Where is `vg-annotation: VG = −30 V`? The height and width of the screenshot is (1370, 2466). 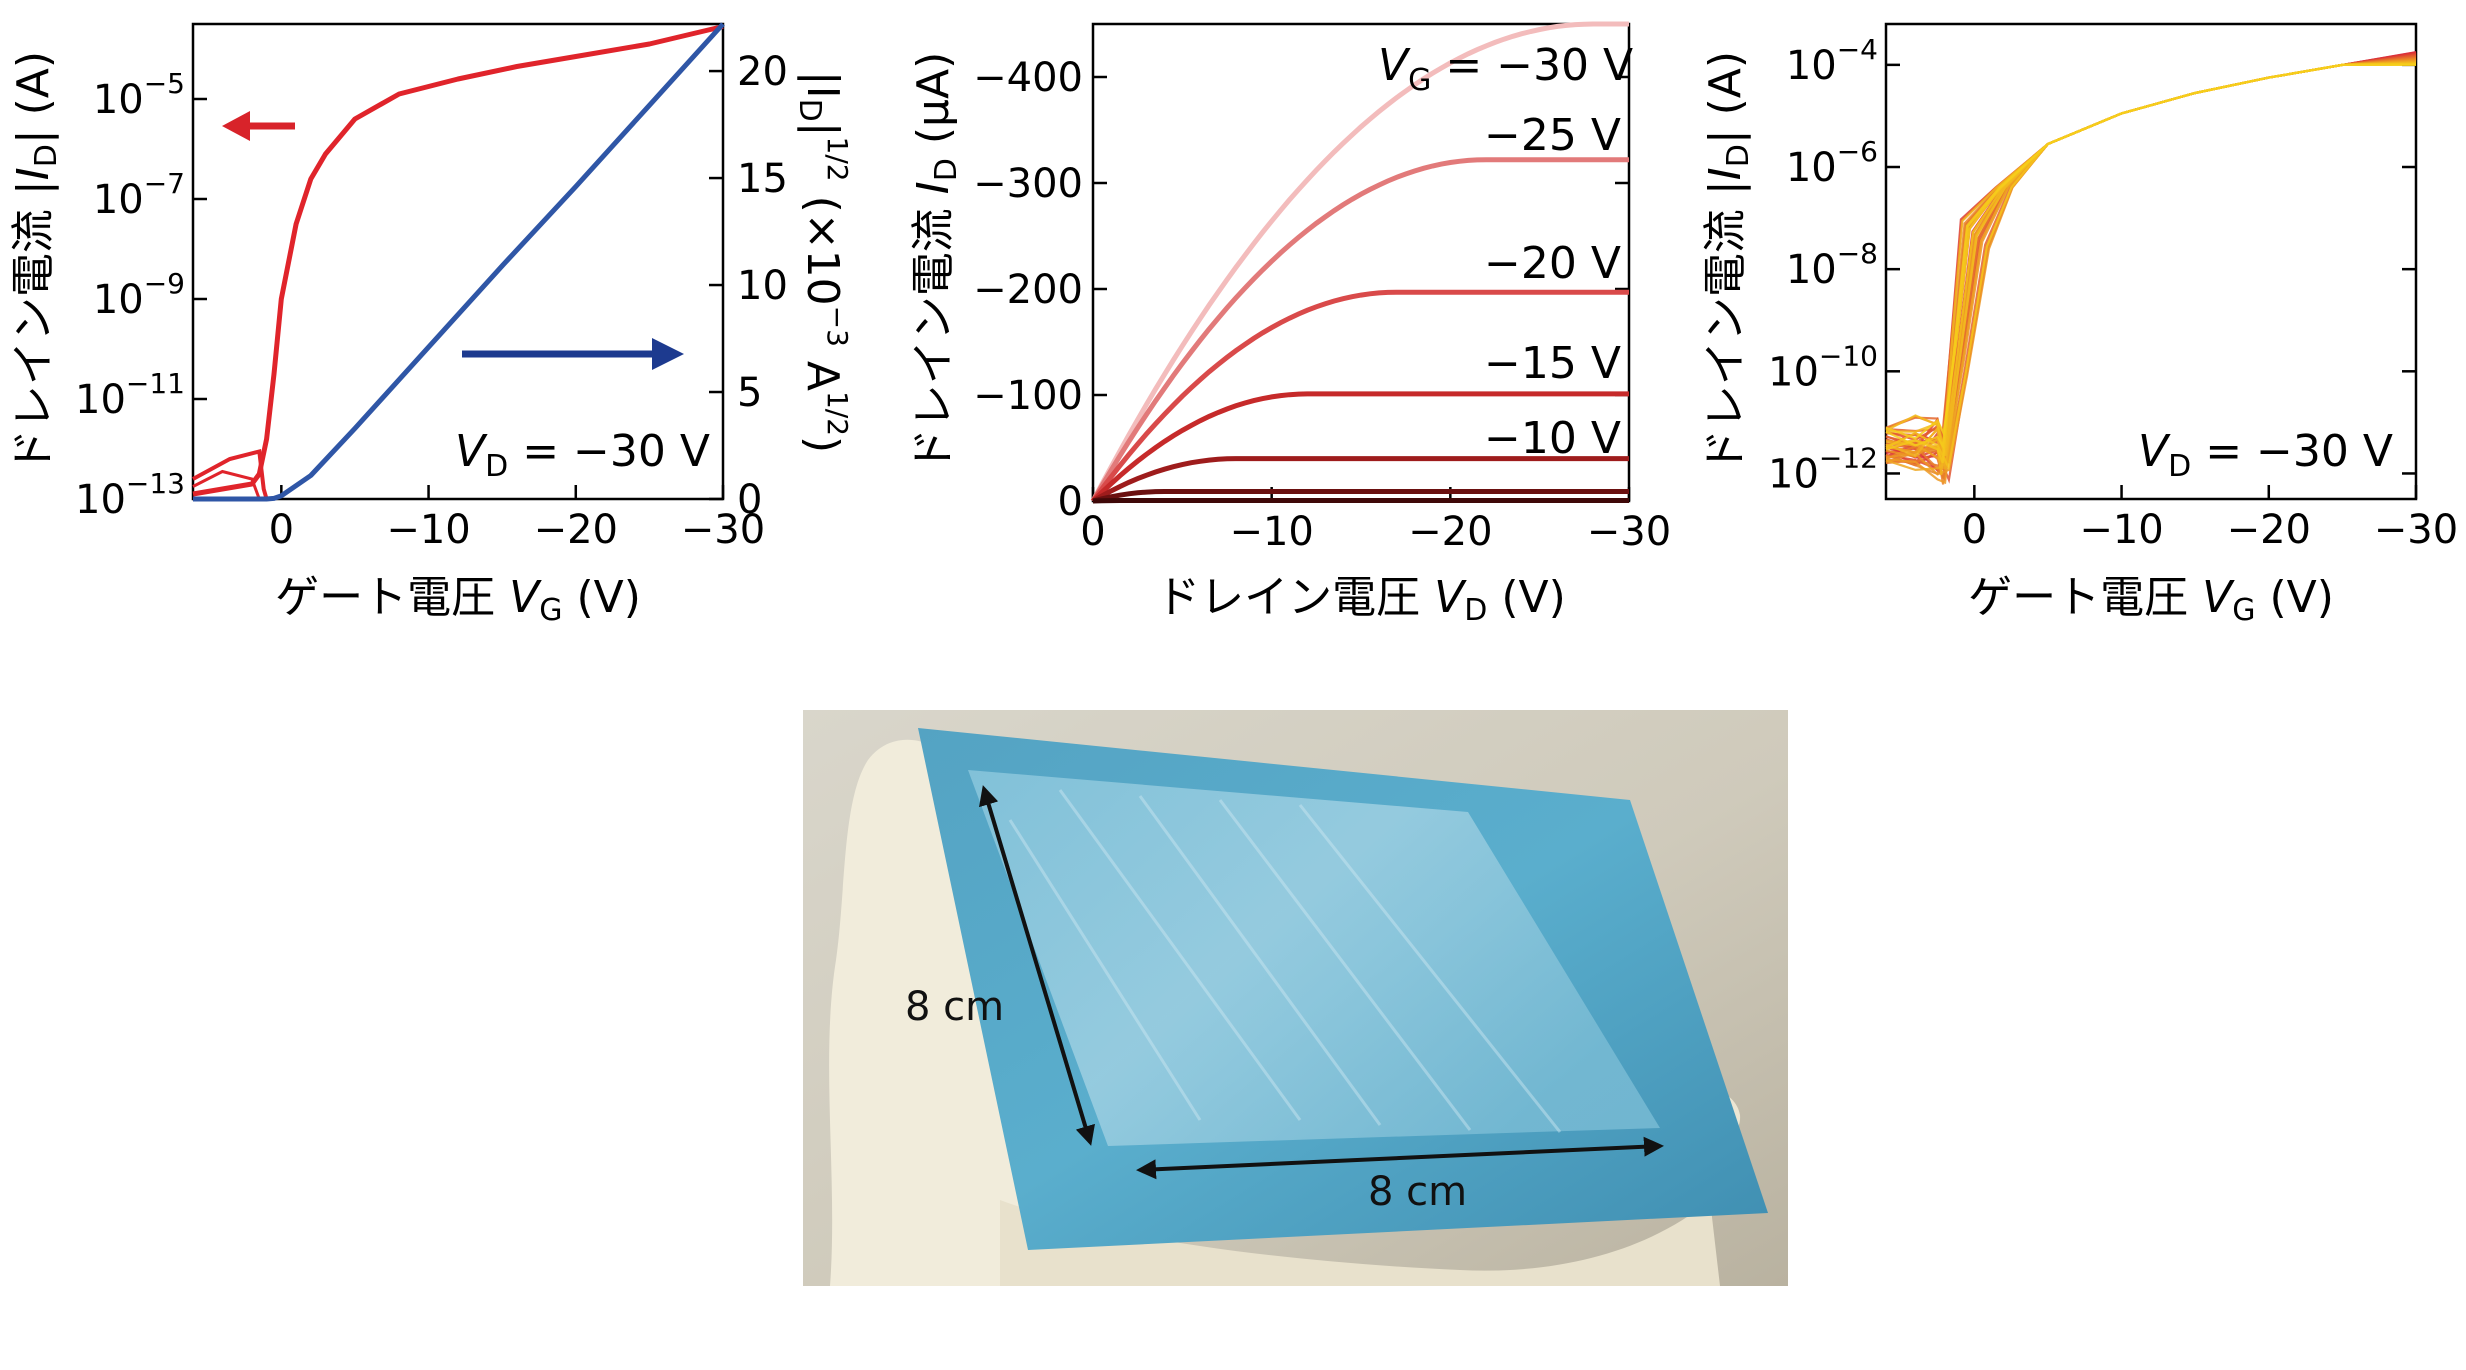 vg-annotation: VG = −30 V is located at coordinates (1505, 69).